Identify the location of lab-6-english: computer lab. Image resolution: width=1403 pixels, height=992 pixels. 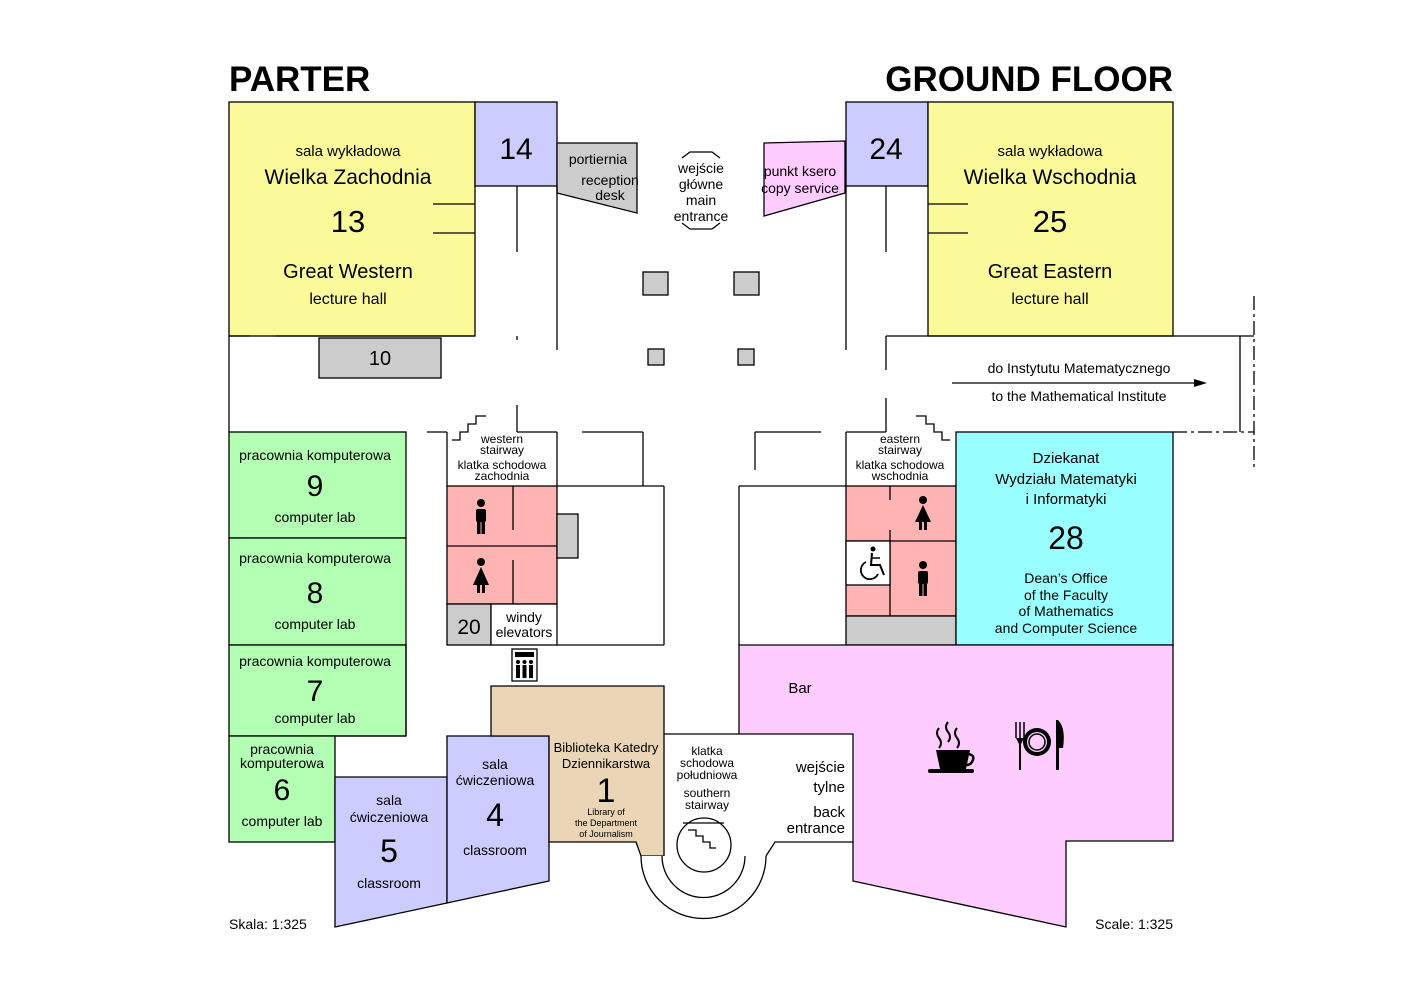
(282, 821).